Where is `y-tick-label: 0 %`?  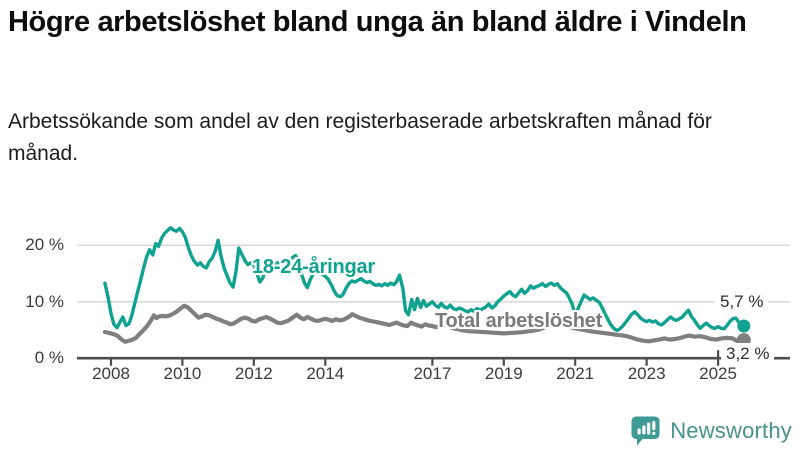
y-tick-label: 0 % is located at coordinates (49, 358).